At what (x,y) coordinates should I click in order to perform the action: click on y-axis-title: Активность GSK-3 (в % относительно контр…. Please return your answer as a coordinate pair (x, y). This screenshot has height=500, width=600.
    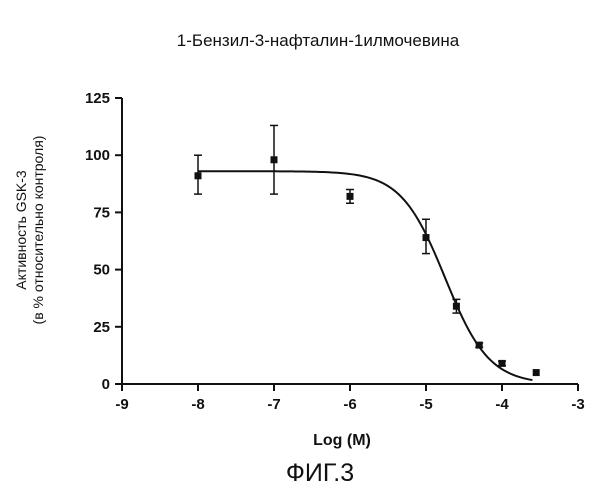
    Looking at the image, I should click on (29, 230).